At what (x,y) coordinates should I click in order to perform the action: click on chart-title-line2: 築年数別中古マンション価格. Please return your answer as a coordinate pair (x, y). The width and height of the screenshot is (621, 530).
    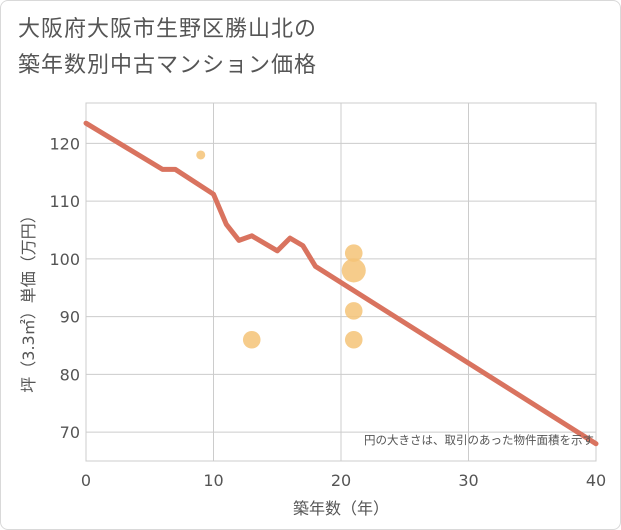
    Looking at the image, I should click on (168, 65).